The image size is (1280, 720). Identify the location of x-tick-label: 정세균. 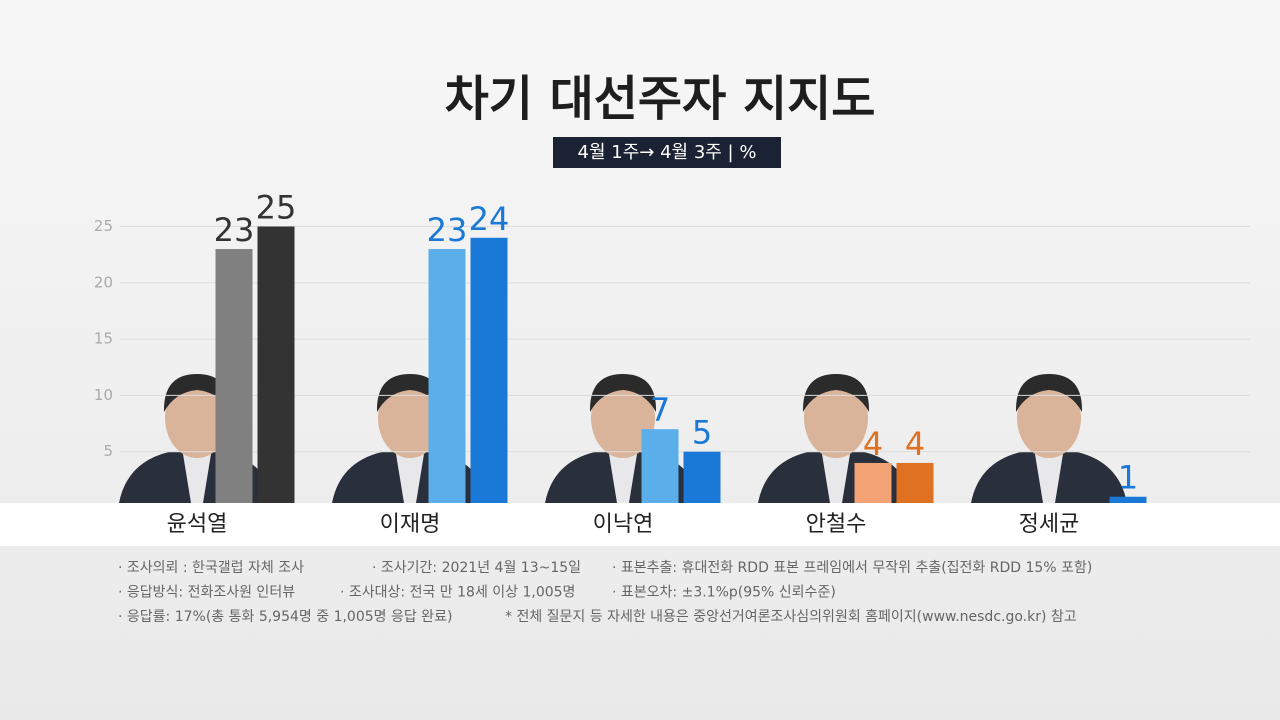
(1049, 524).